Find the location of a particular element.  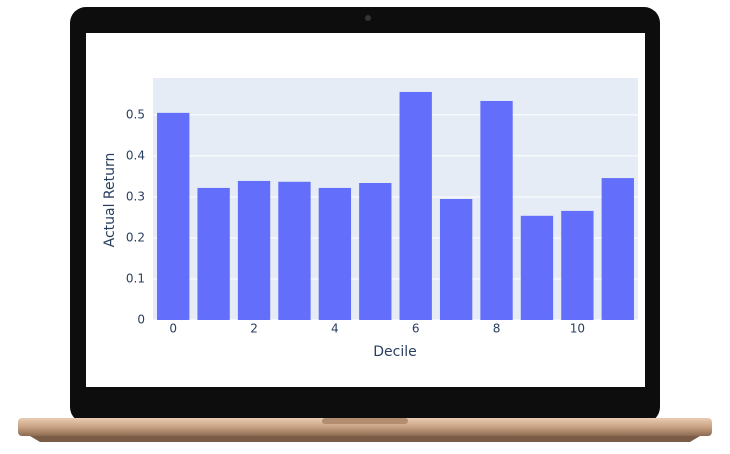

y-axis-title: Actual Return is located at coordinates (110, 200).